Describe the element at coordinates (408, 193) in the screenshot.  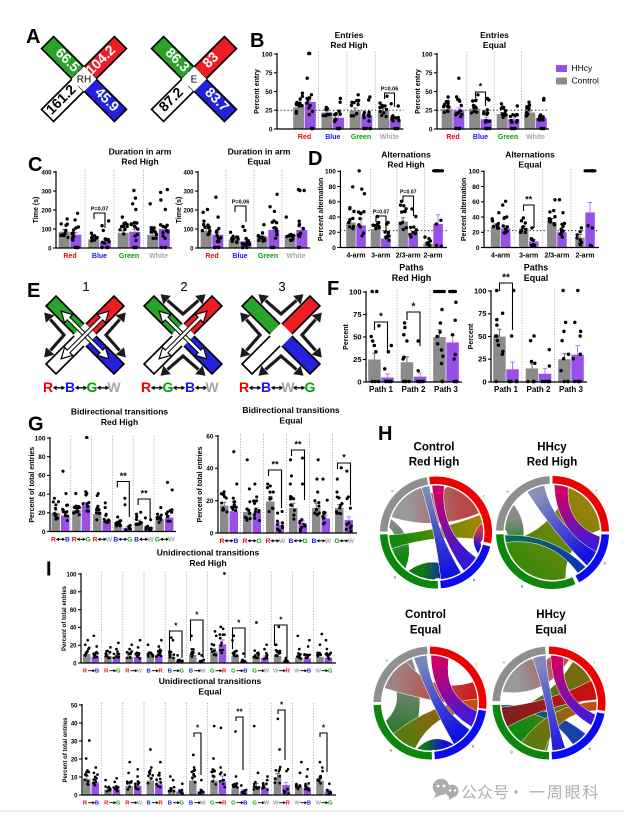
I see `svg-text: P=0.07` at that location.